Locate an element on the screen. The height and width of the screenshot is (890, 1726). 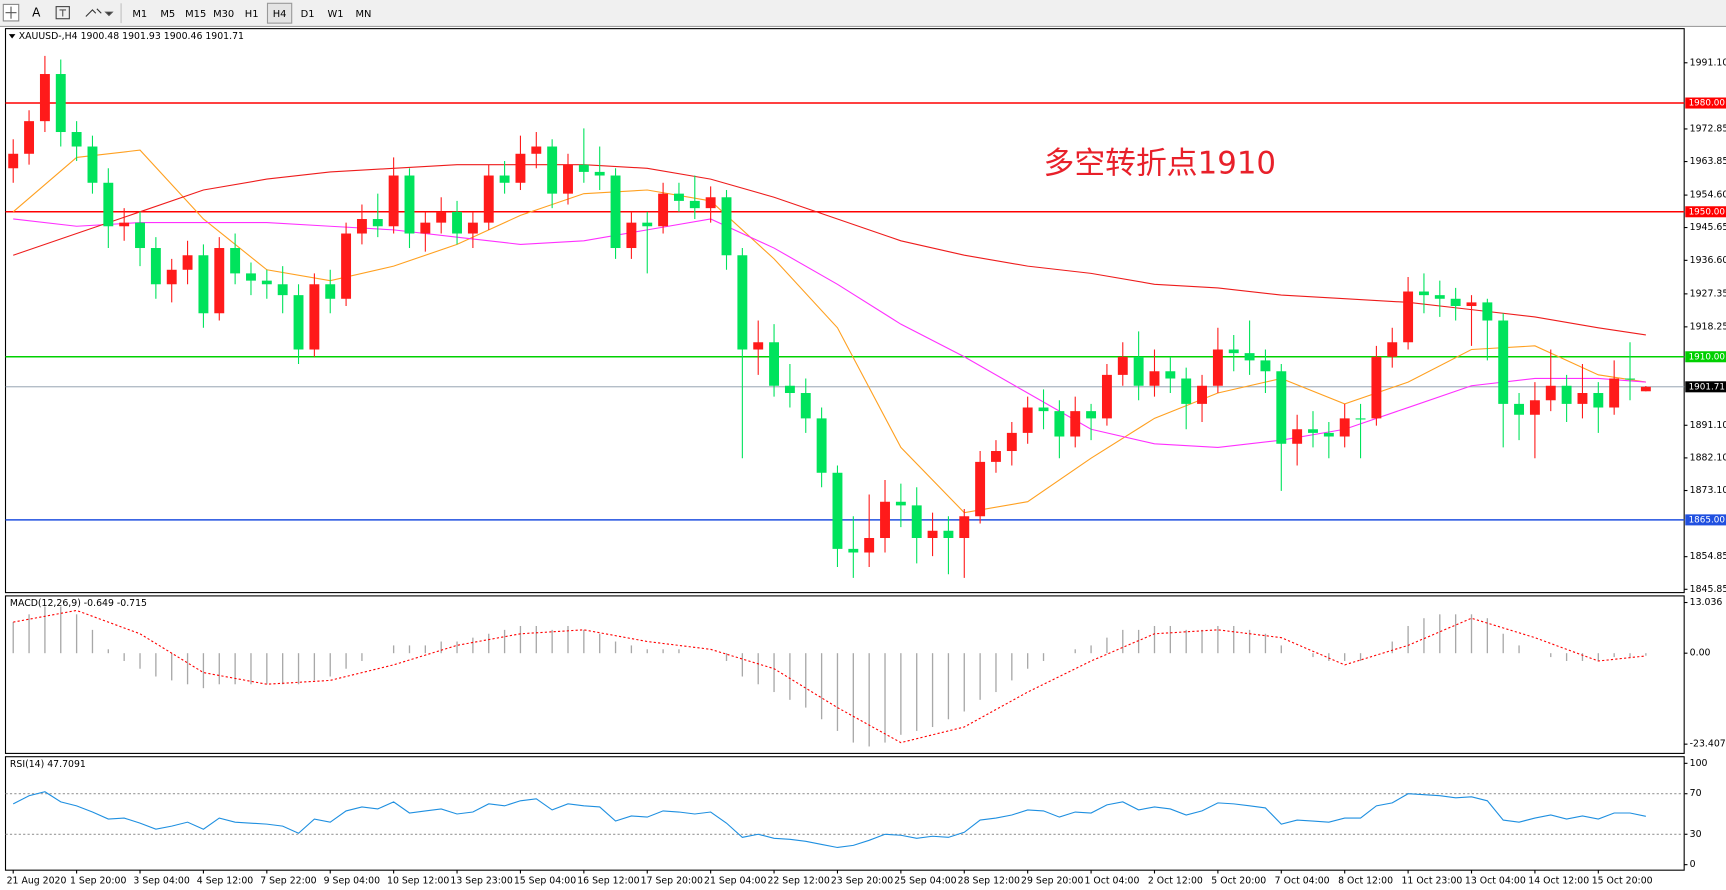
toolbar is located at coordinates (863, 13).